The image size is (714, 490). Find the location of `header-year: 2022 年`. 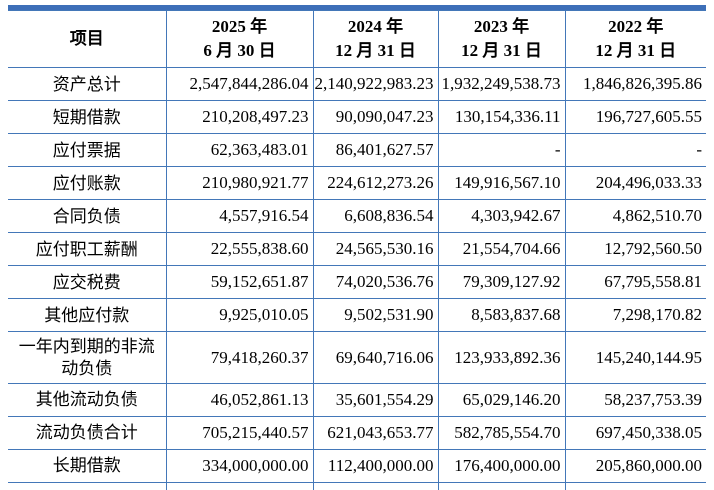

header-year: 2022 年 is located at coordinates (636, 26).